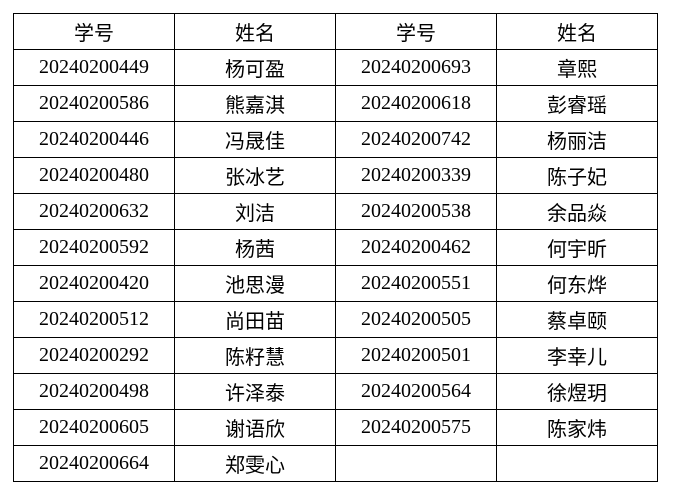 This screenshot has height=500, width=675. I want to click on table-row: 20240200664 郑雯心, so click(335, 463).